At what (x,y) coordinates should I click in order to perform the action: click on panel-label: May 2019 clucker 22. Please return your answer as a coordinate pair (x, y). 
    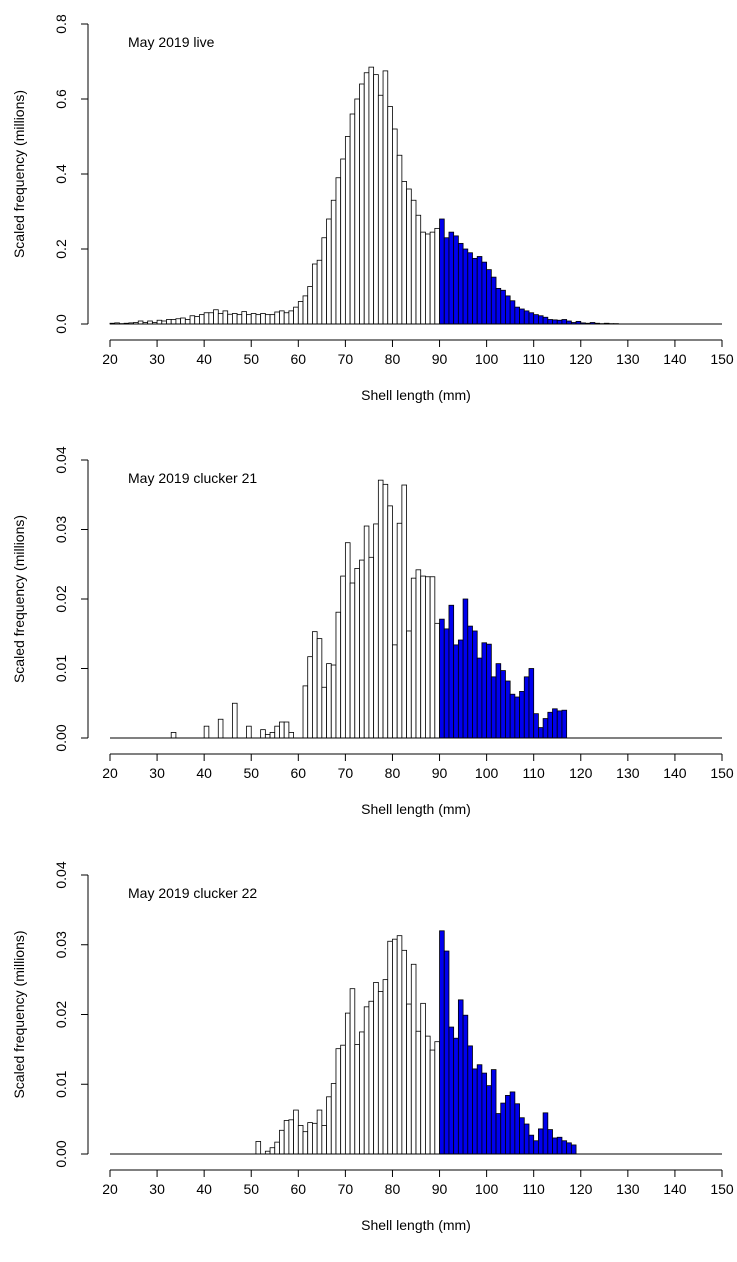
    Looking at the image, I should click on (192, 893).